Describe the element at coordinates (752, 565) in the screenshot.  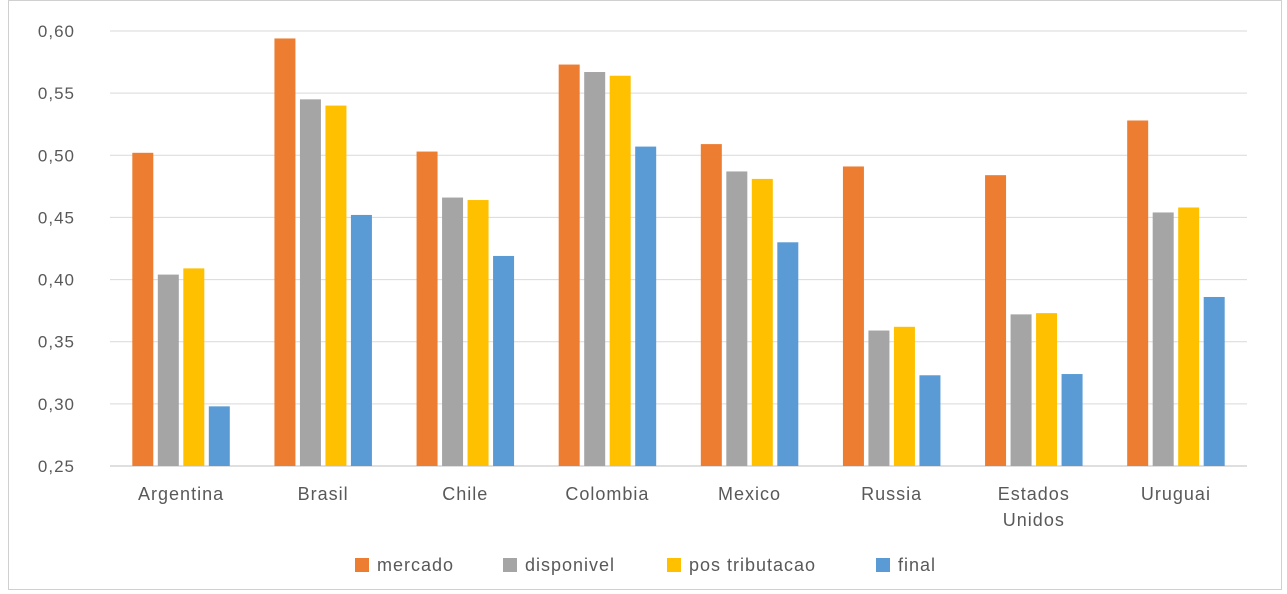
I see `legend-label: pos tributacao` at that location.